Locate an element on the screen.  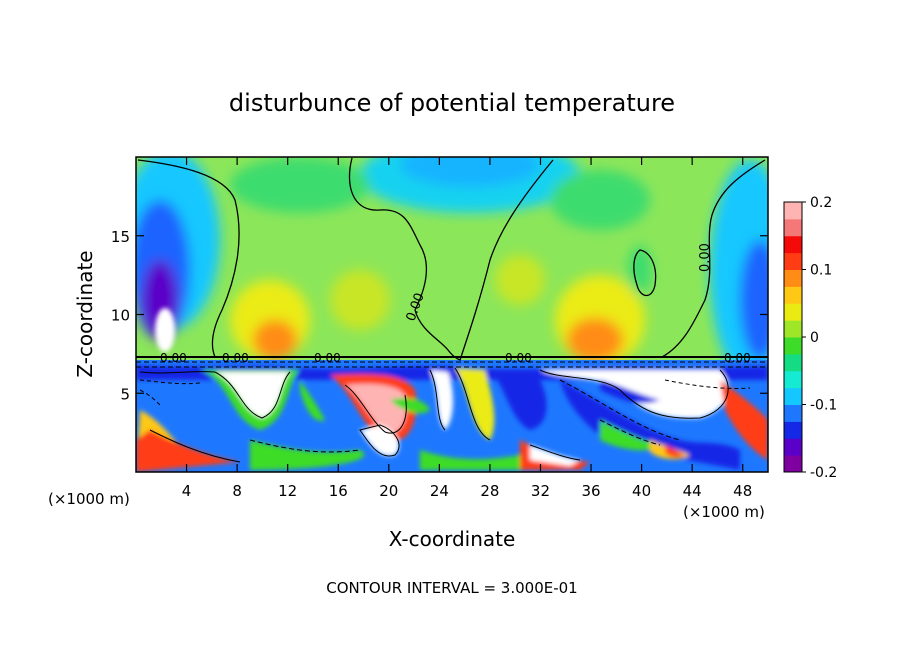
y-tick-label: 10 is located at coordinates (120, 316).